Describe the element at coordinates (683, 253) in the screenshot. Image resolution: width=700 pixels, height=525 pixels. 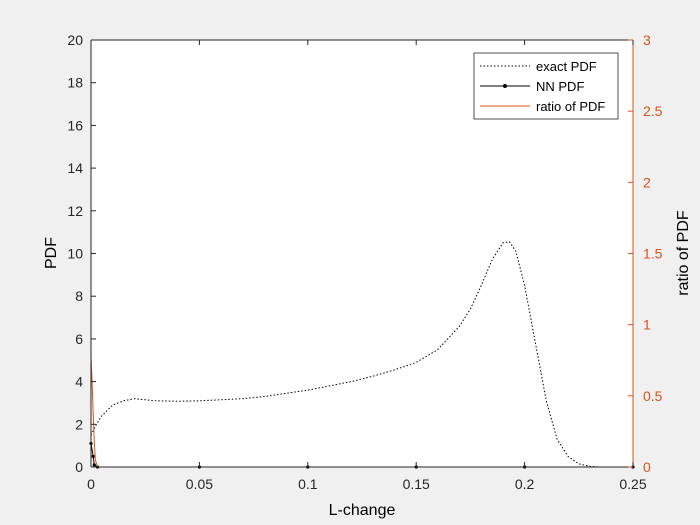
I see `y-axis-label-right: ratio of PDF` at that location.